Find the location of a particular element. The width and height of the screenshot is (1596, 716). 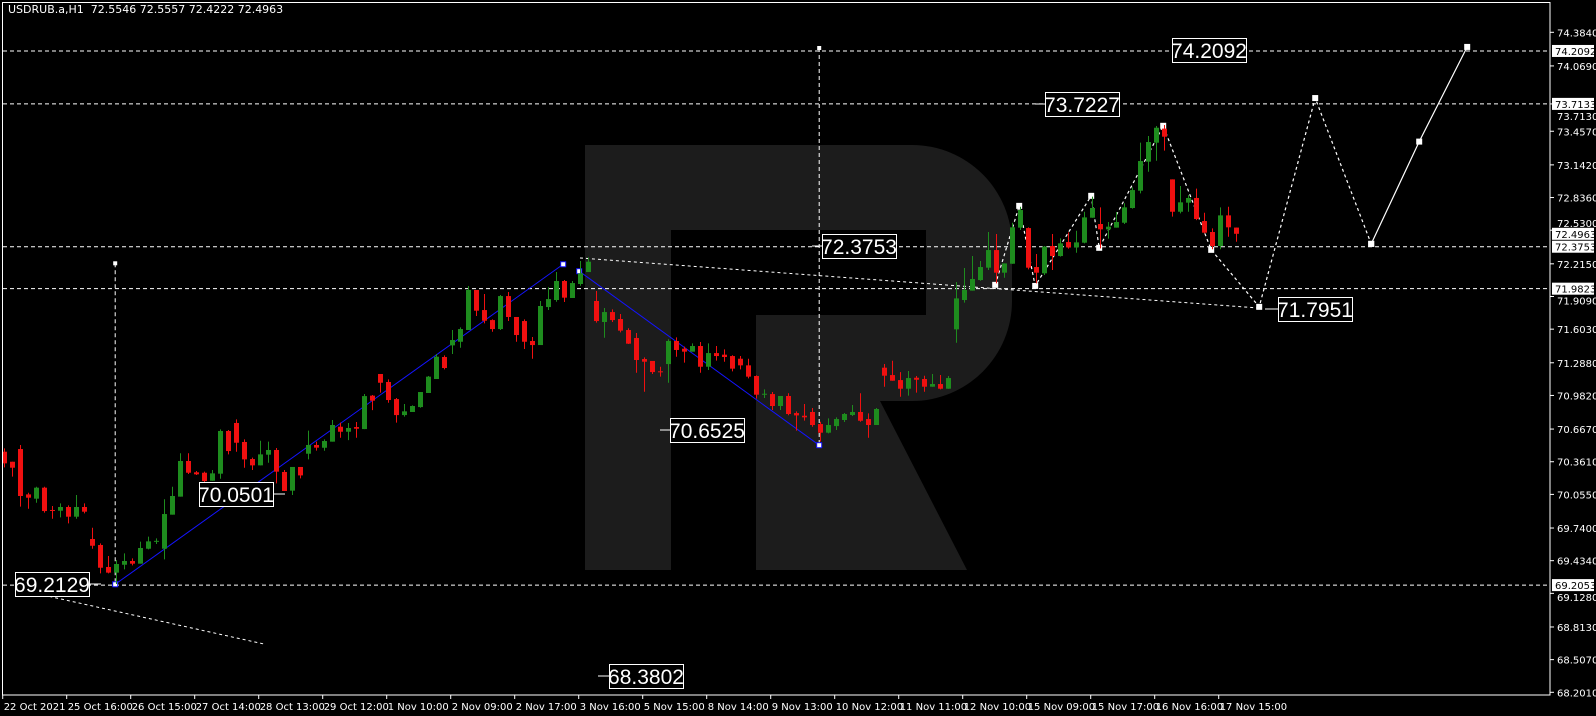

price-label-text: 69.2129 is located at coordinates (52, 585).